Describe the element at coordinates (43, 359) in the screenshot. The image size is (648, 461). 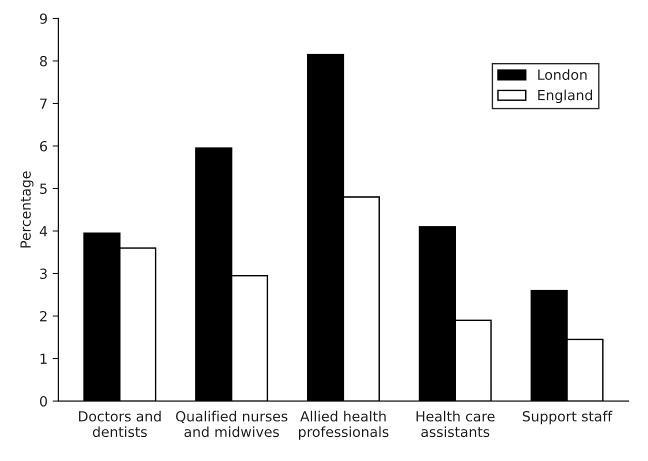
I see `y-tick-label: 1` at that location.